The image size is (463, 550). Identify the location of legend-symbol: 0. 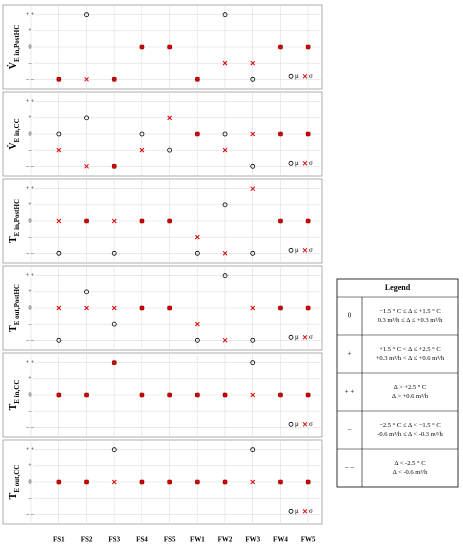
(350, 316).